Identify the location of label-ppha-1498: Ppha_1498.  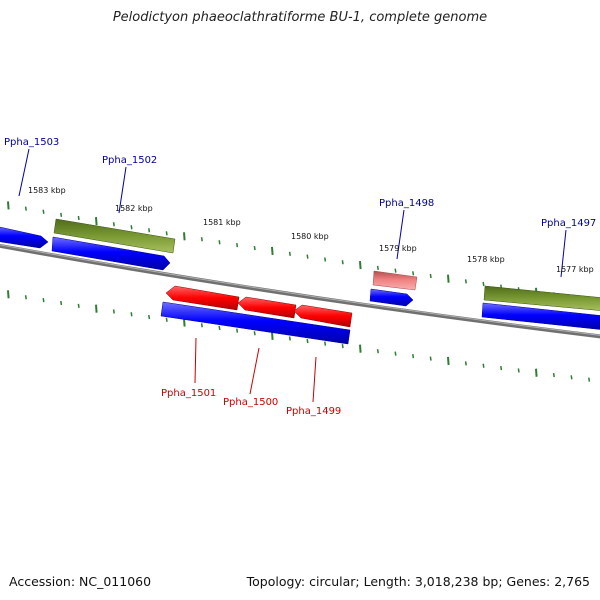
(406, 203).